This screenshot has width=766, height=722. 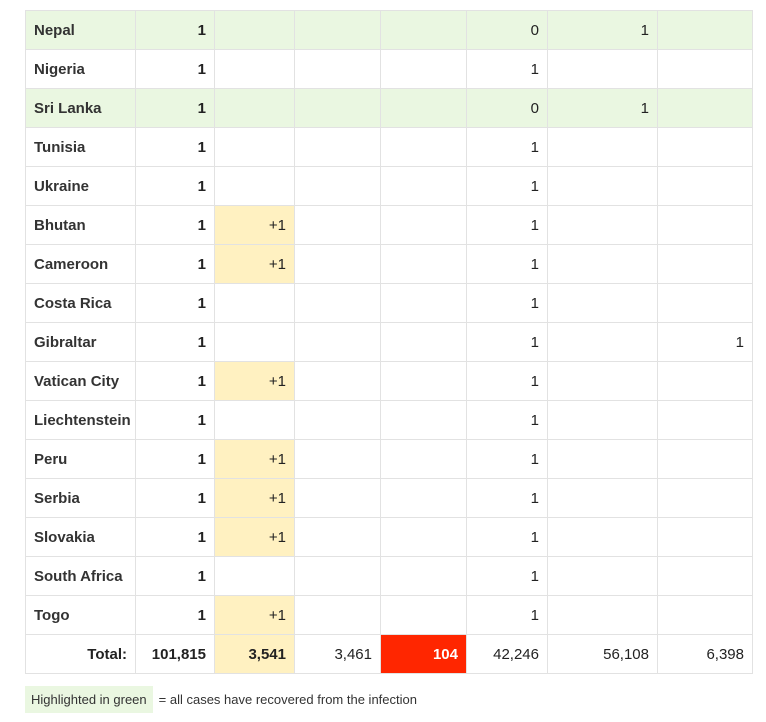 I want to click on totals-deaths: 3,461, so click(x=337, y=654).